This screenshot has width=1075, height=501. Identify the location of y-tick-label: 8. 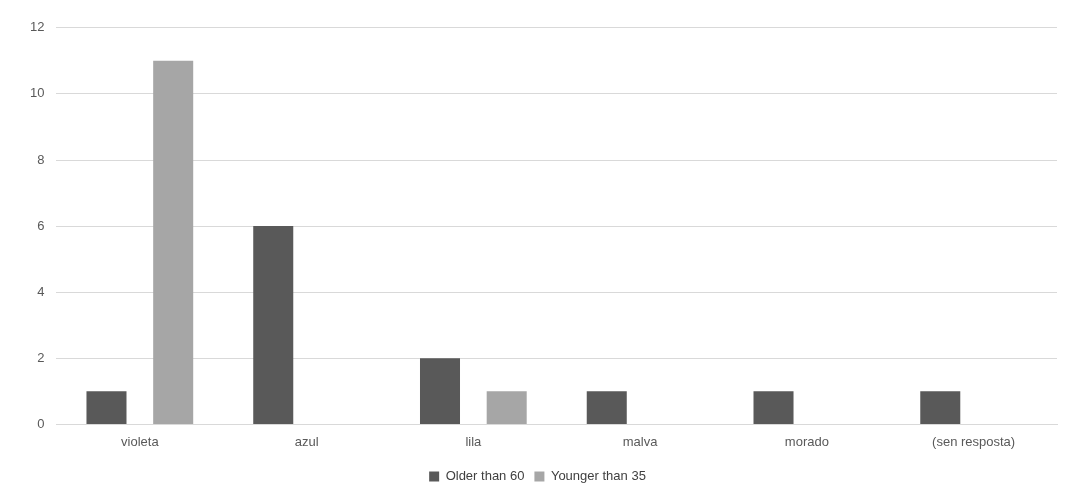
(41, 159).